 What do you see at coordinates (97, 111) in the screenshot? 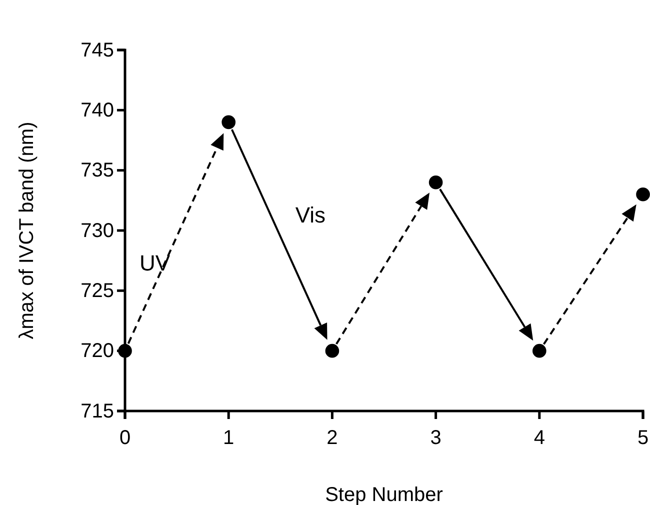
I see `y-tick-label: 740` at bounding box center [97, 111].